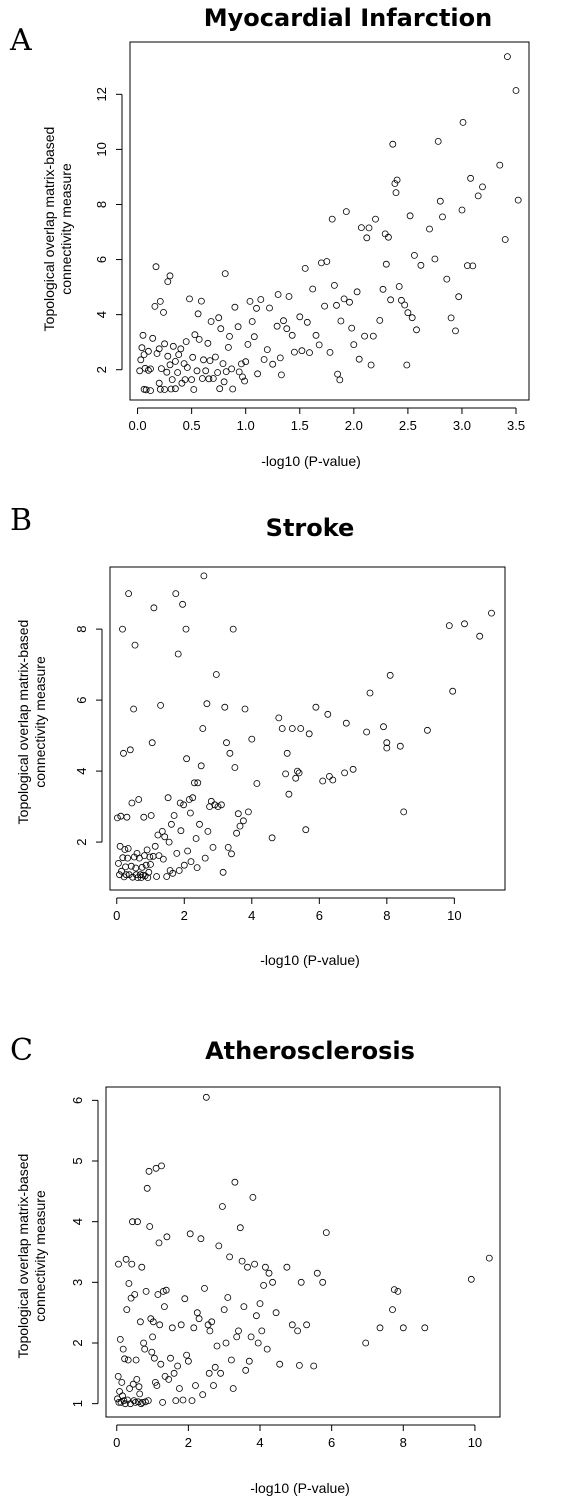  I want to click on x-tick-label: 3.5, so click(516, 425).